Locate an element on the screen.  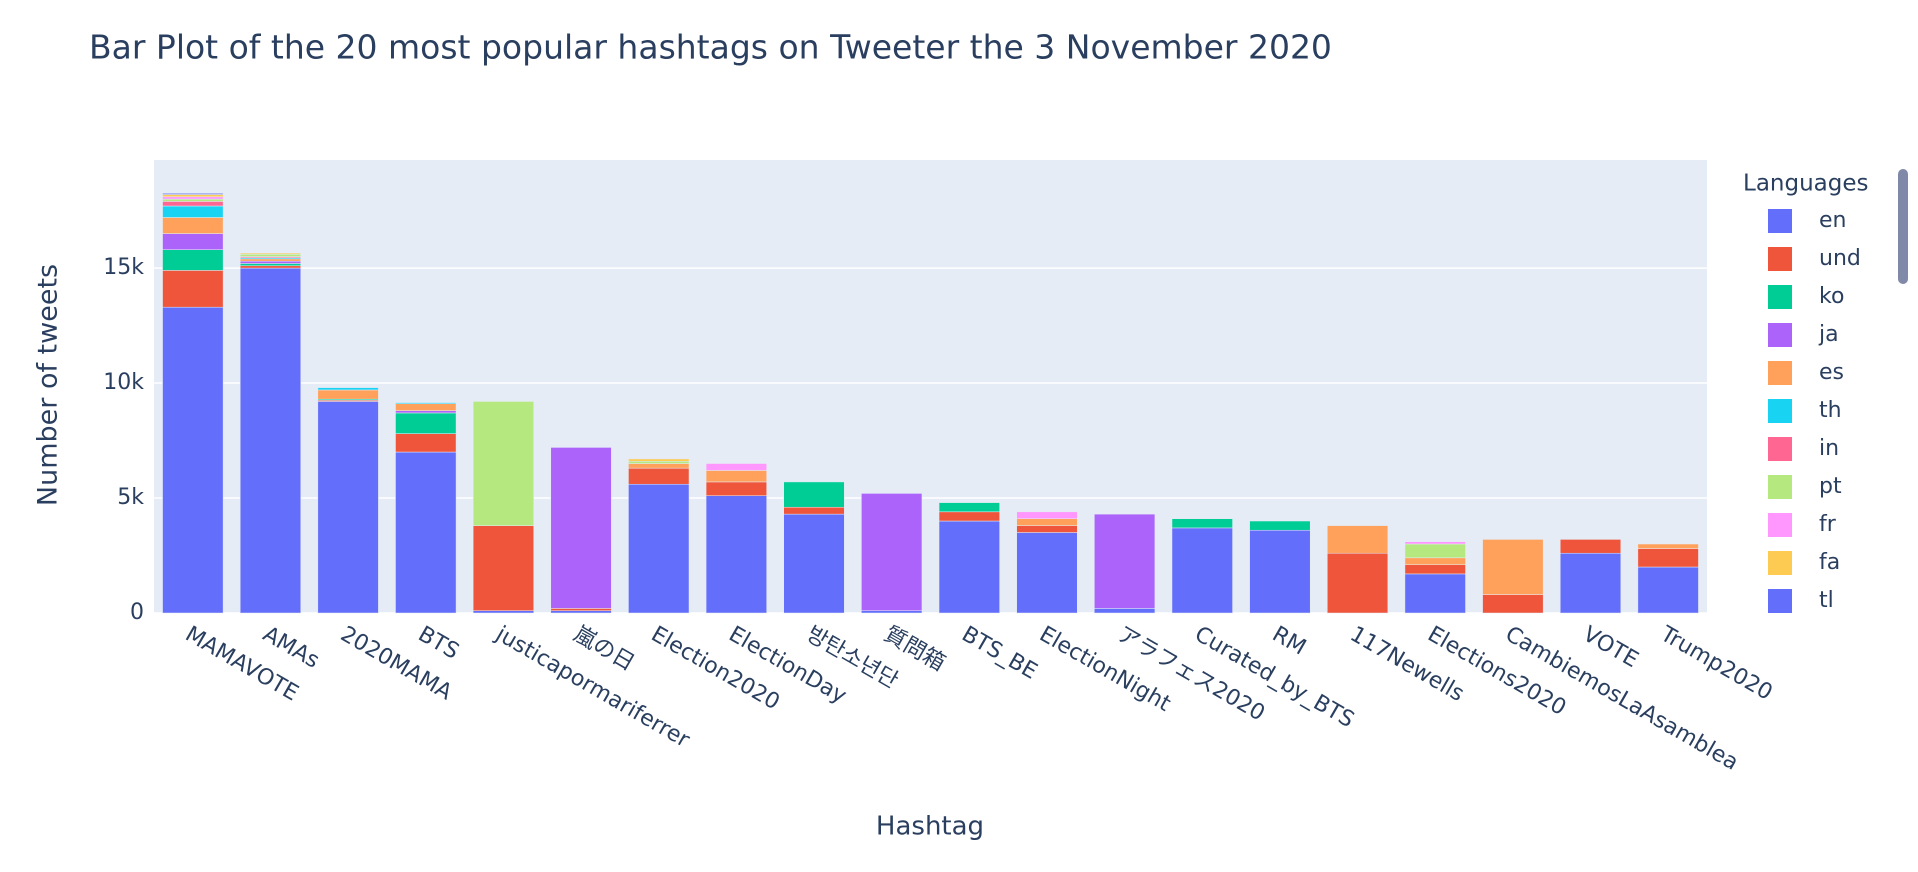
legend-label: es is located at coordinates (1831, 372).